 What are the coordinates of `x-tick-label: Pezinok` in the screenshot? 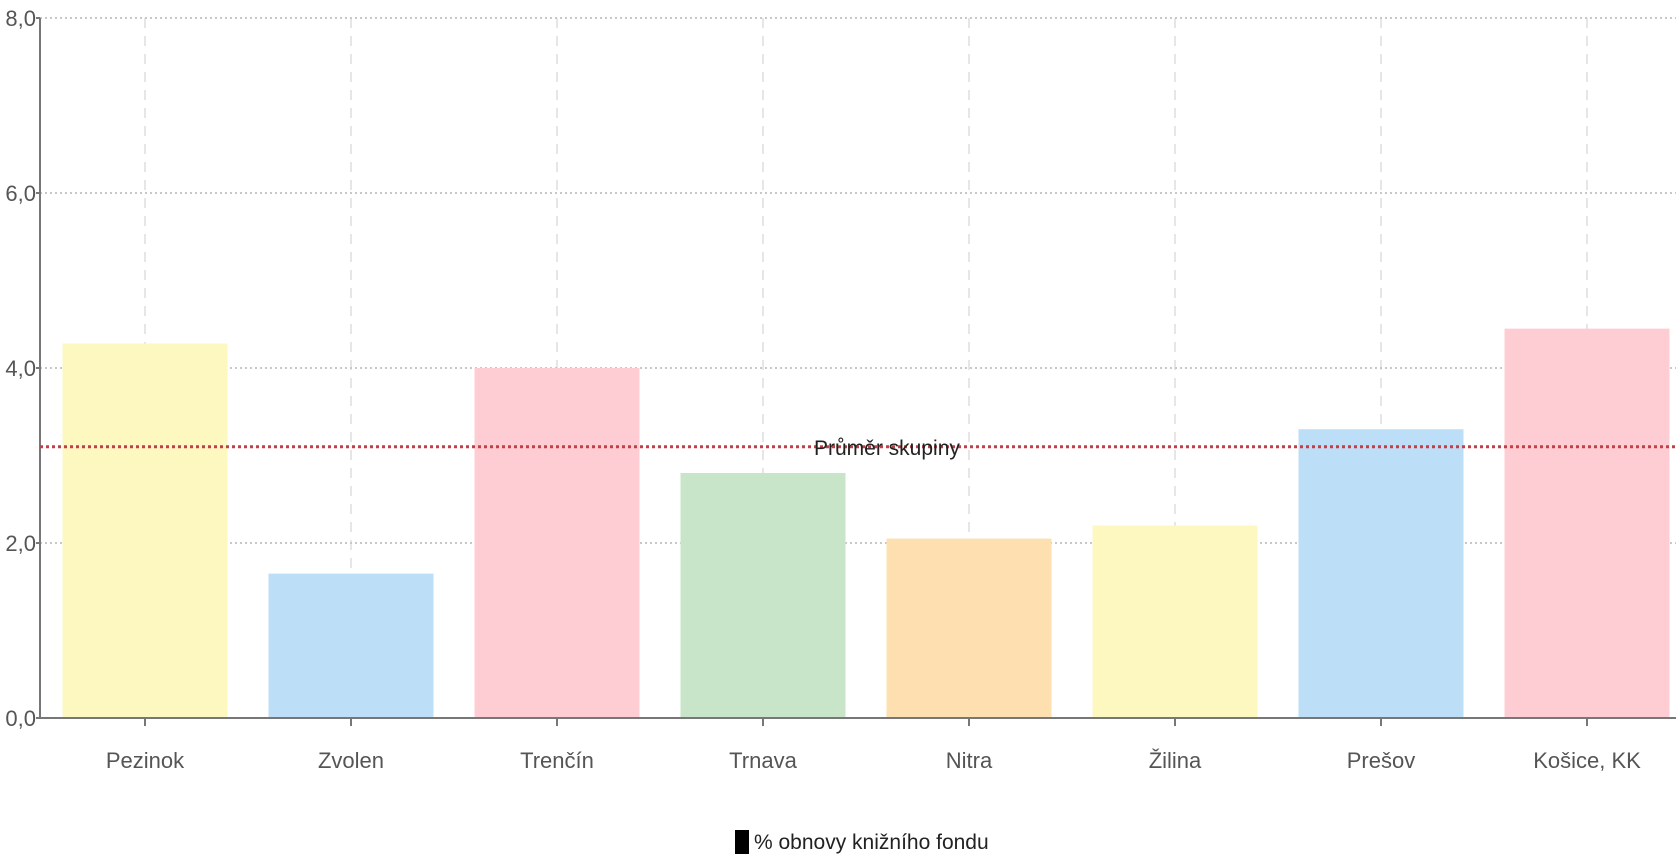 It's located at (145, 760).